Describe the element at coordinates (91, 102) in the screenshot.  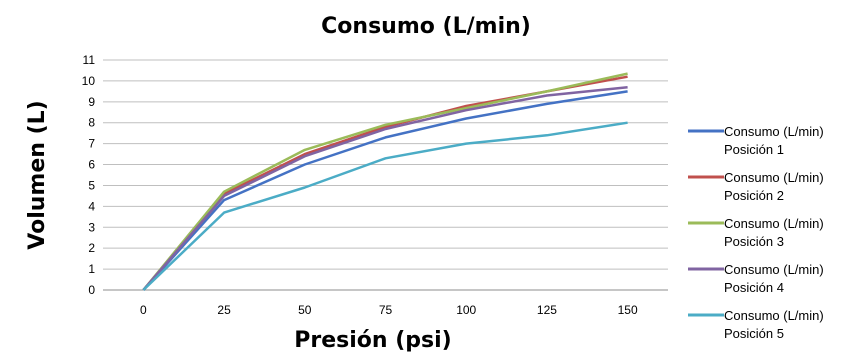
I see `y-tick-label: 9` at that location.